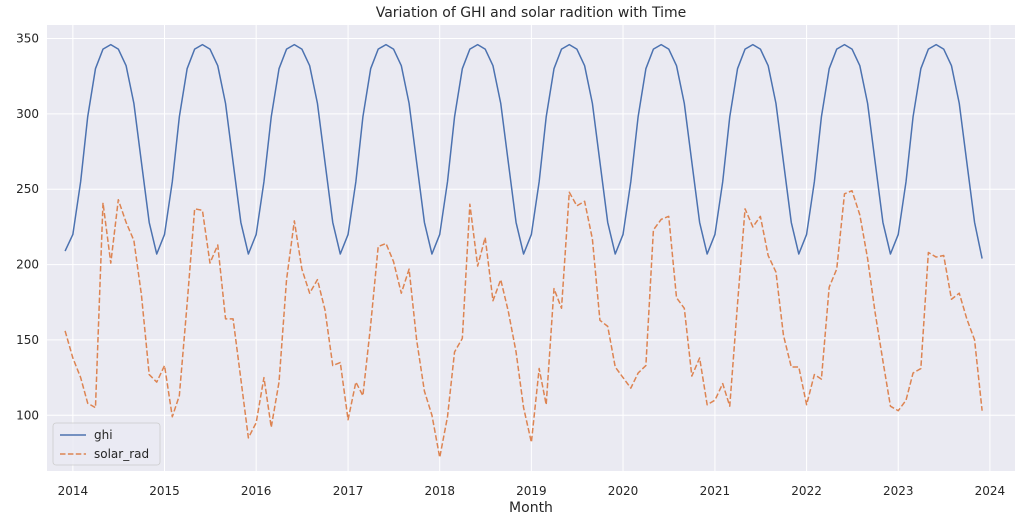  I want to click on x-tick-label: 2018, so click(439, 491).